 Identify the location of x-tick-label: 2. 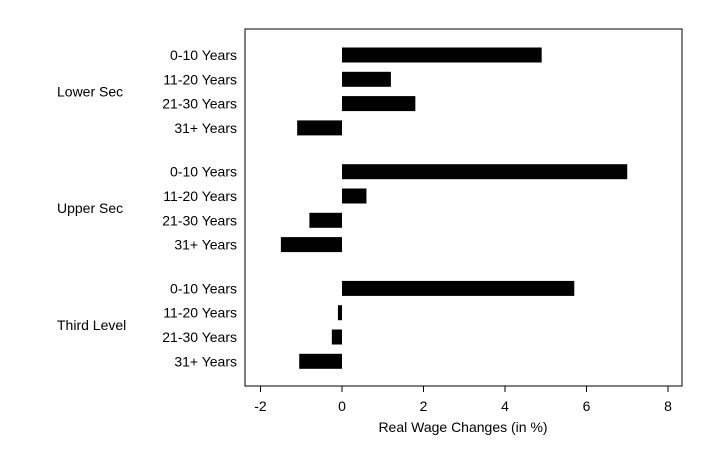
(424, 406).